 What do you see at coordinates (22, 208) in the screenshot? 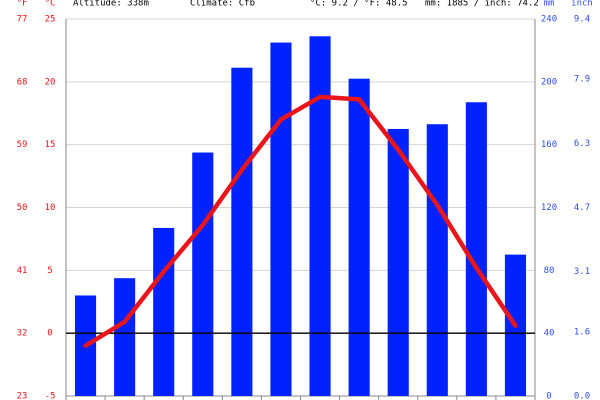
I see `y-tick-label: 50` at bounding box center [22, 208].